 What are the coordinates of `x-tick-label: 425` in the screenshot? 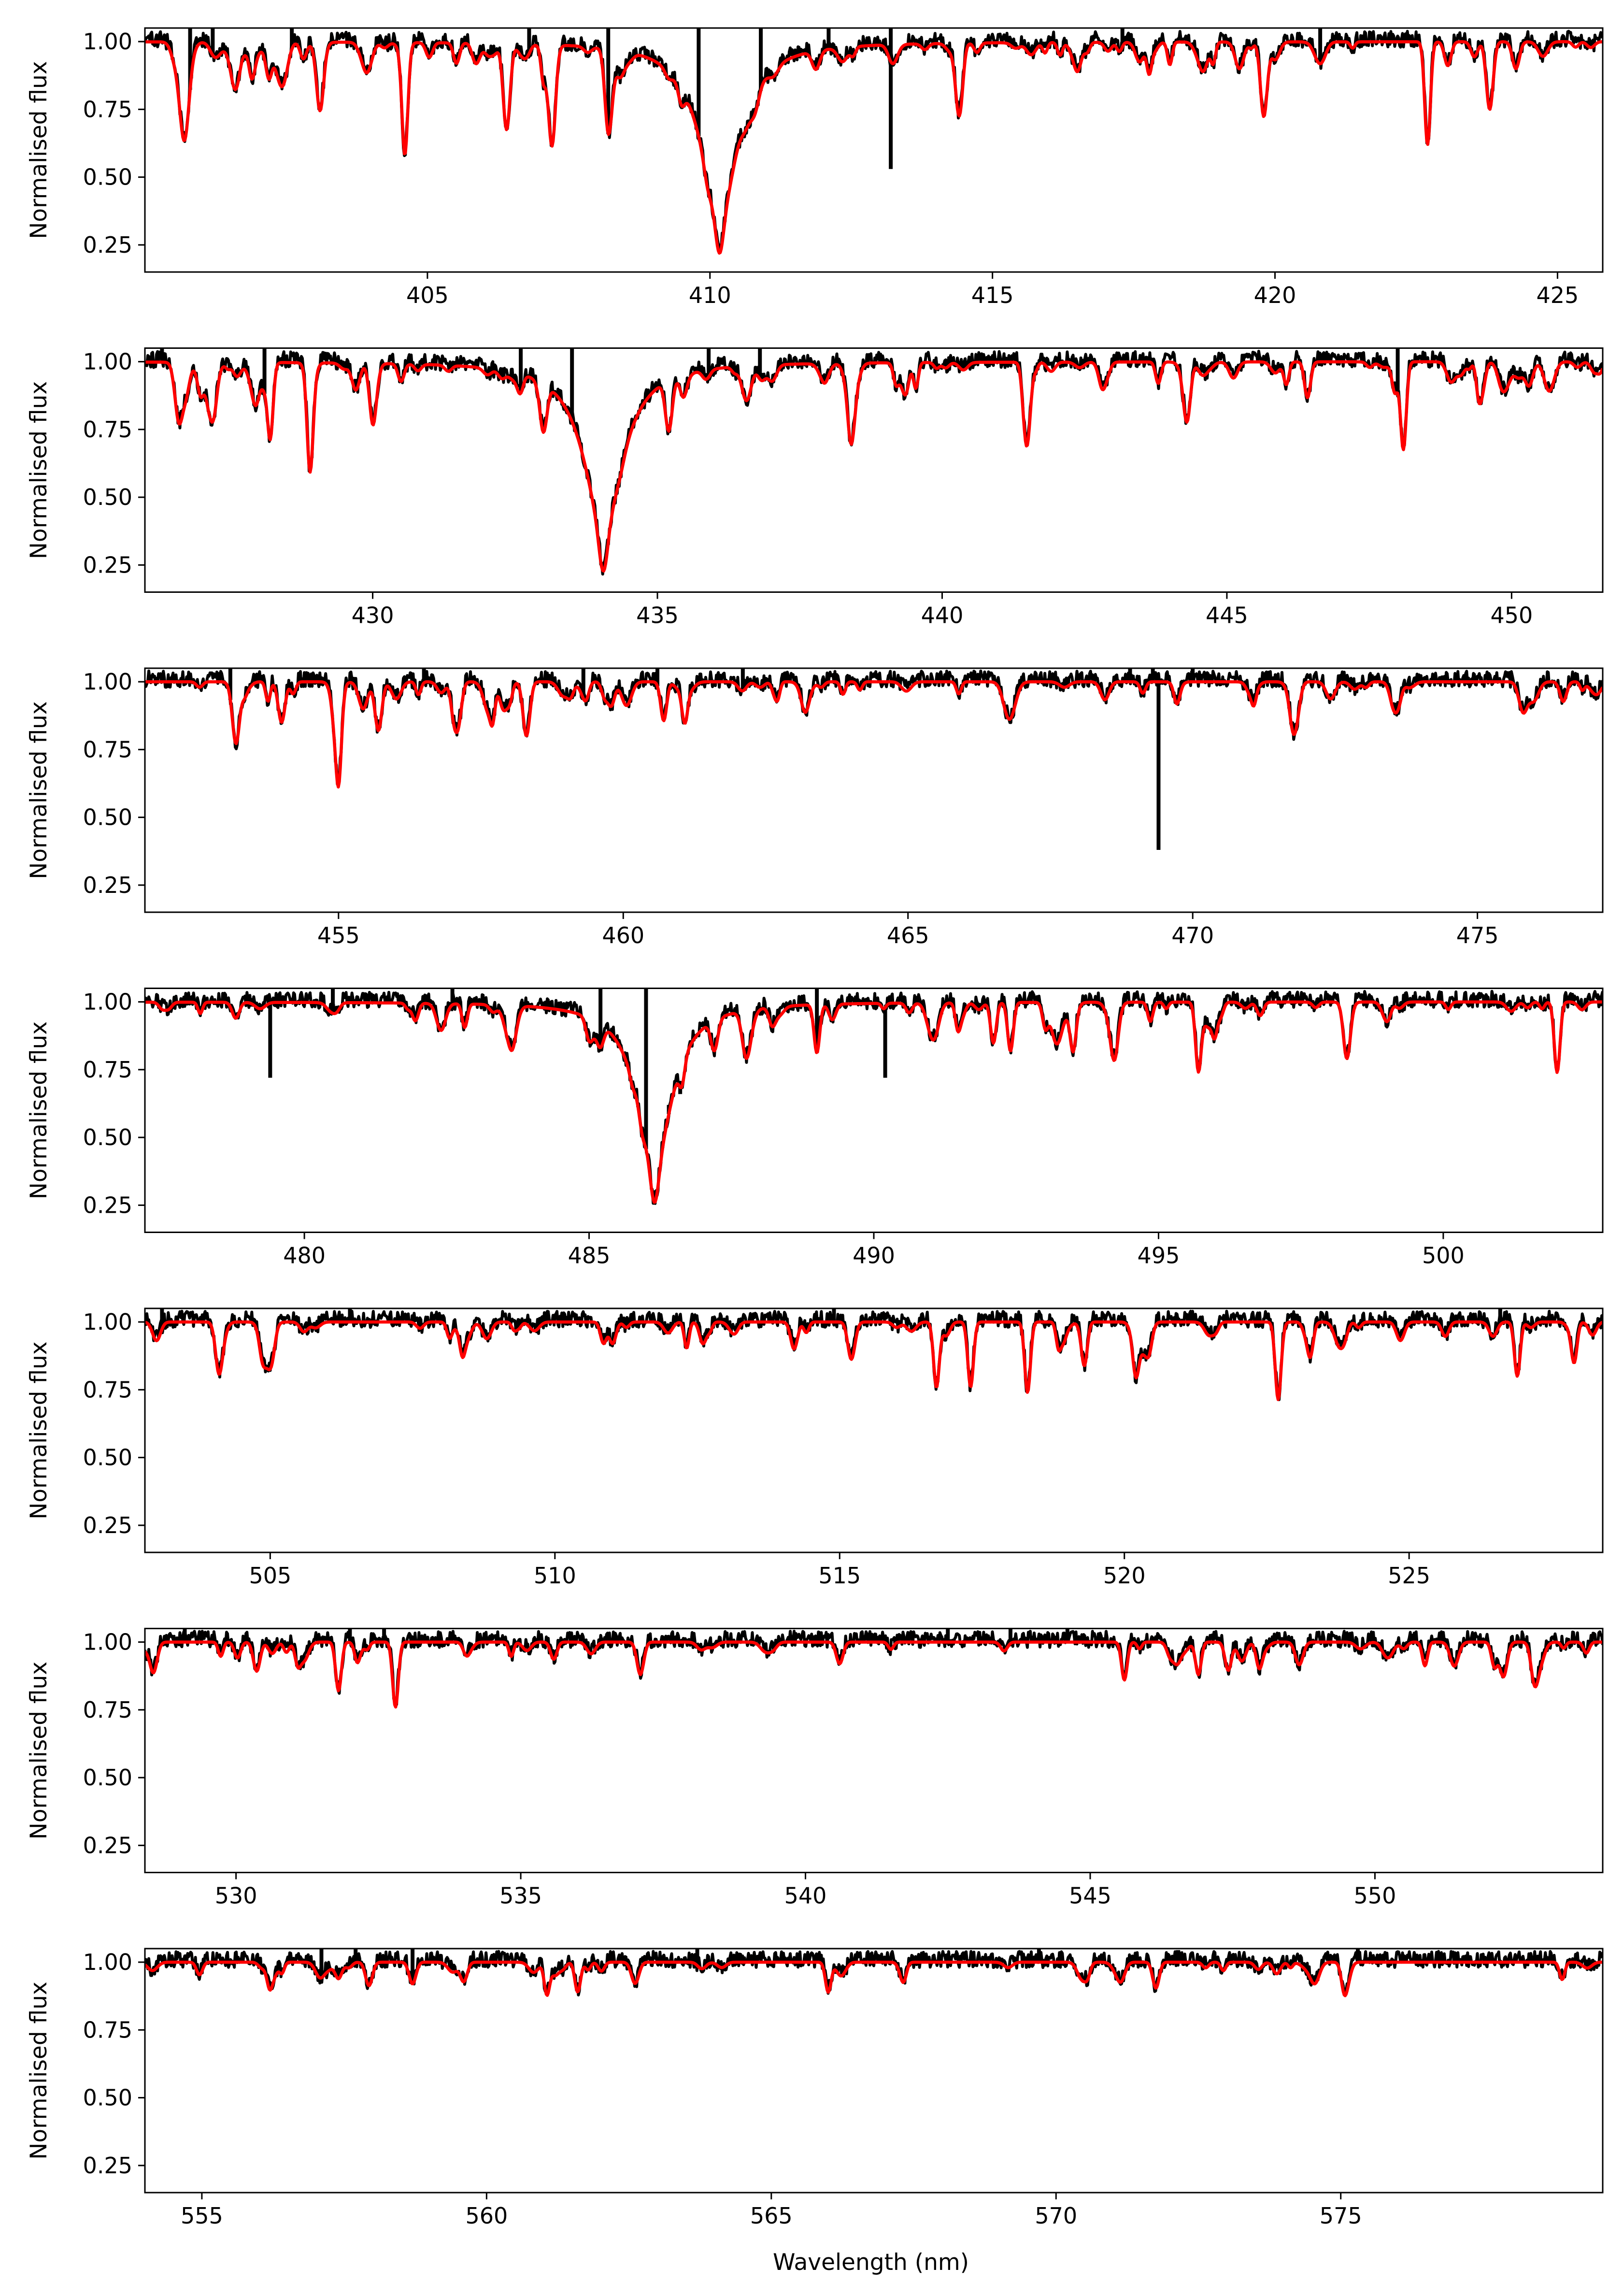 It's located at (1558, 295).